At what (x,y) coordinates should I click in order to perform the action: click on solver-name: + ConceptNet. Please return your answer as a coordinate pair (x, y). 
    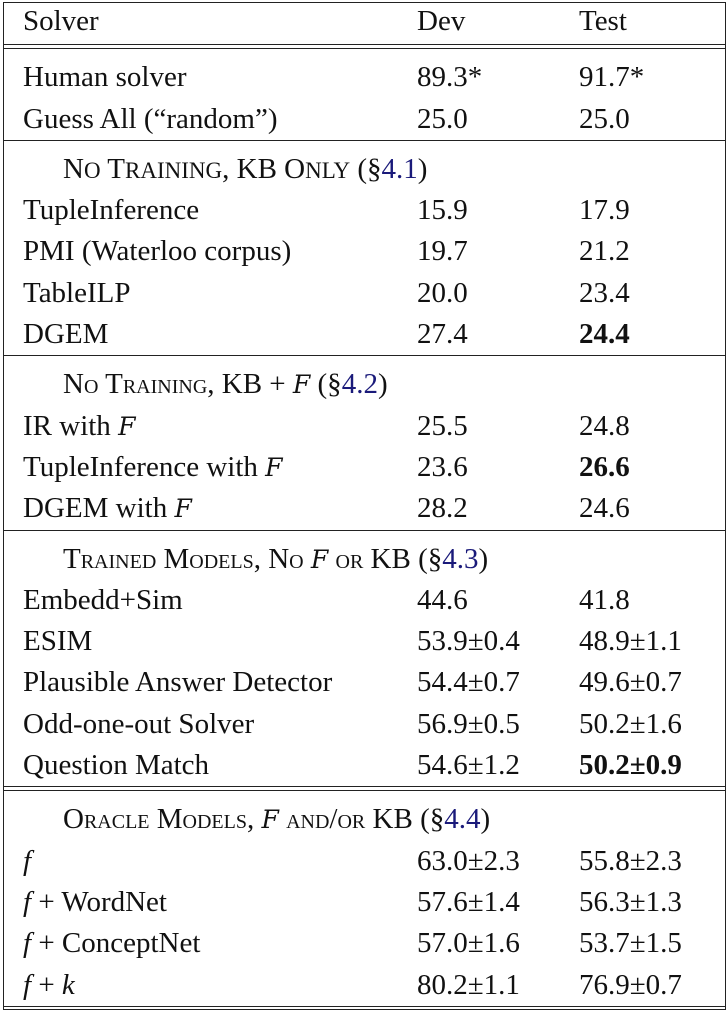
    Looking at the image, I should click on (116, 943).